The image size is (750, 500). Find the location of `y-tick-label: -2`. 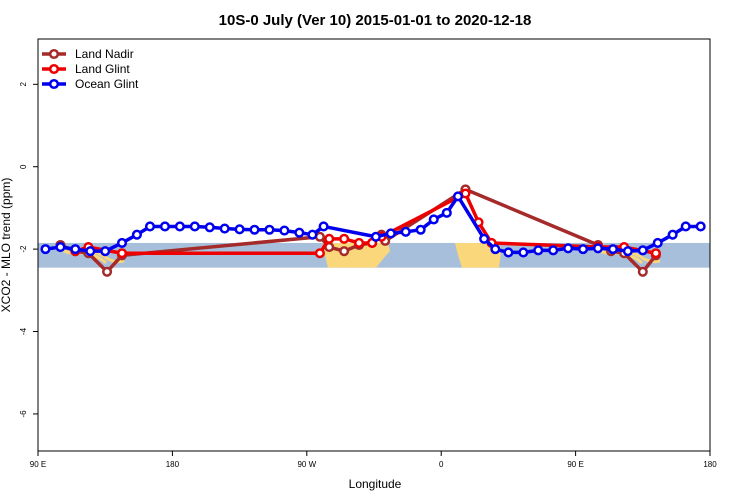

y-tick-label: -2 is located at coordinates (23, 249).